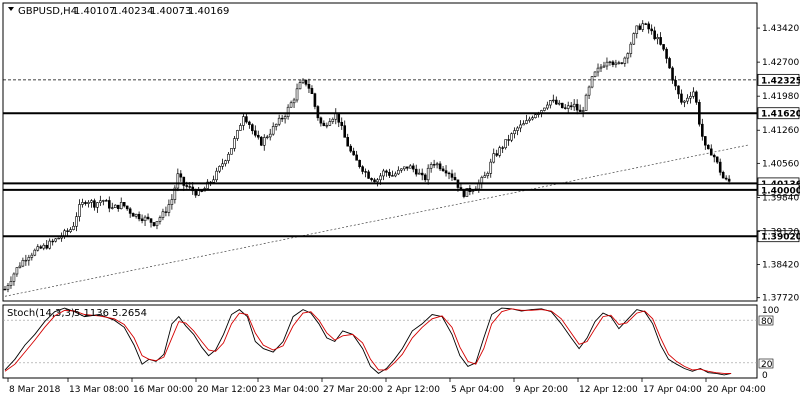 This screenshot has height=400, width=800. Describe the element at coordinates (170, 11) in the screenshot. I see `header-low: 1.40073` at that location.